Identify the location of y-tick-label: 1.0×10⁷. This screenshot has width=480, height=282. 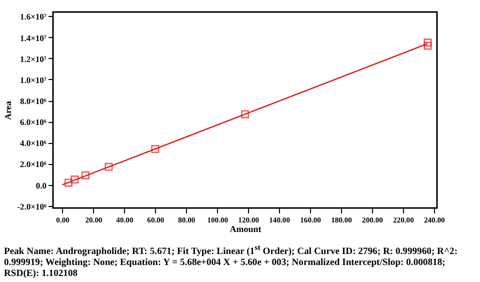
(33, 79).